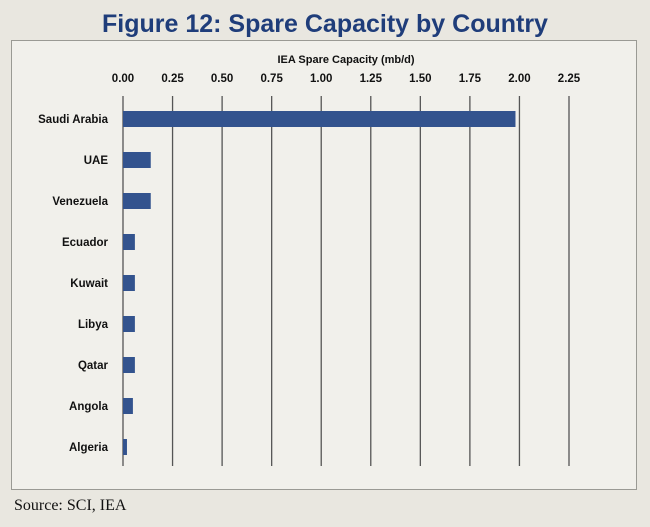 This screenshot has width=650, height=527. Describe the element at coordinates (519, 79) in the screenshot. I see `x-tick-label: 2.00` at that location.